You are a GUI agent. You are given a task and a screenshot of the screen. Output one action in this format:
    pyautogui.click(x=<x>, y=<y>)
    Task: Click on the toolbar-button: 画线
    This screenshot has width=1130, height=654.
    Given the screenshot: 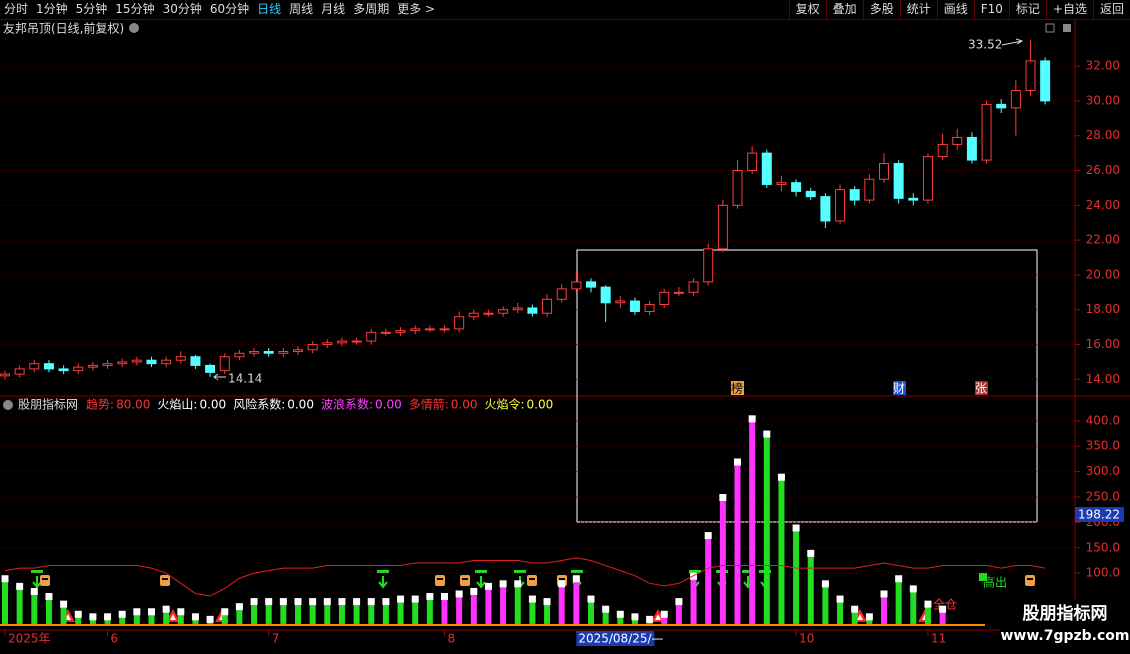 What is the action you would take?
    pyautogui.click(x=955, y=9)
    